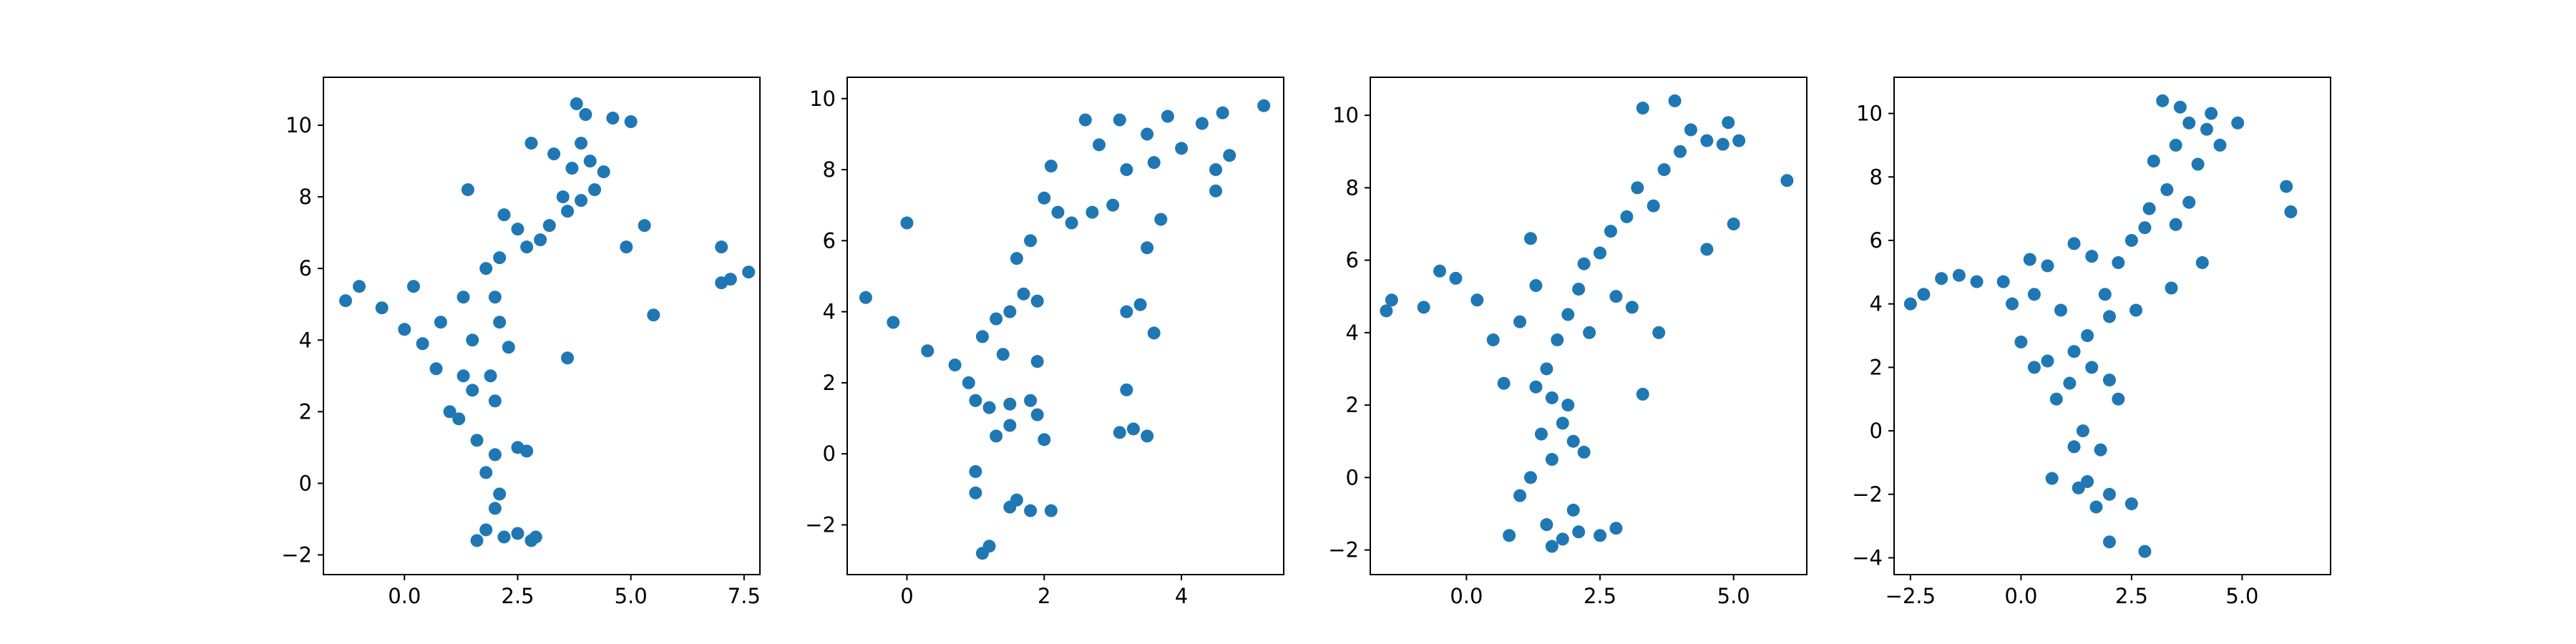  What do you see at coordinates (1876, 240) in the screenshot?
I see `y-tick-label: 6` at bounding box center [1876, 240].